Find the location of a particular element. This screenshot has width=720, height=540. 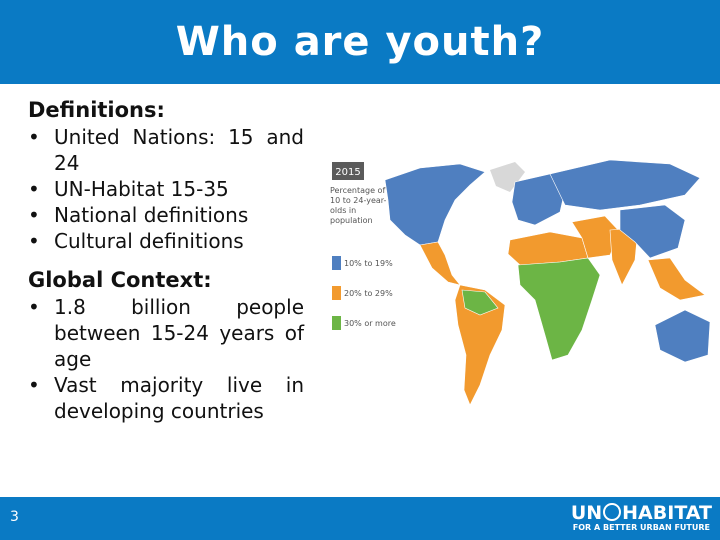

central-america is located at coordinates (440, 263).